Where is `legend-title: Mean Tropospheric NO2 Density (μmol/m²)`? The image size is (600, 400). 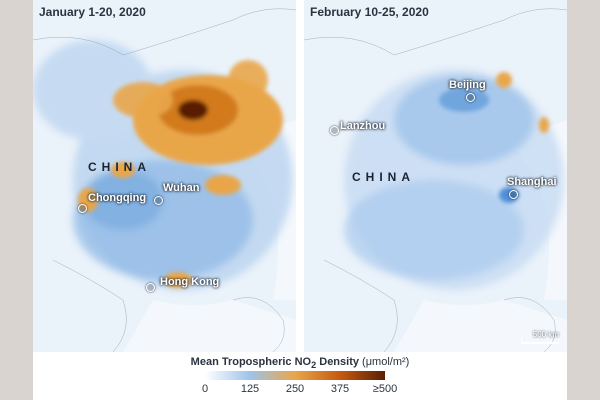
legend-title: Mean Tropospheric NO2 Density (μmol/m²) is located at coordinates (300, 363).